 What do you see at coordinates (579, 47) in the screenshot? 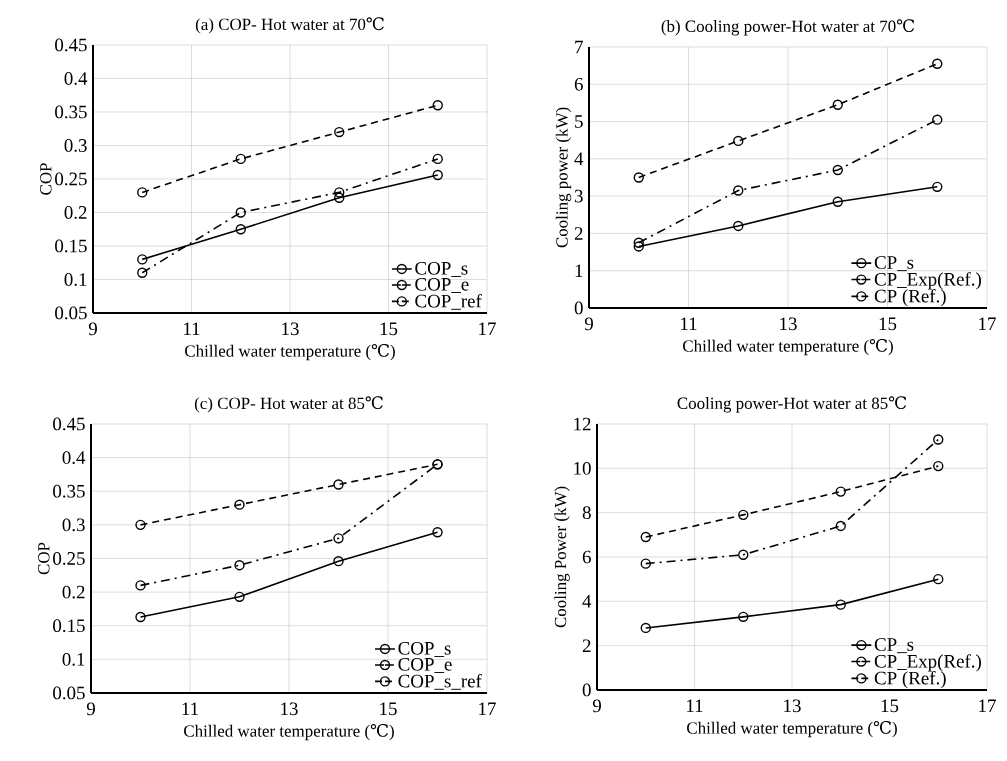
I see `y-tick-label: 7` at bounding box center [579, 47].